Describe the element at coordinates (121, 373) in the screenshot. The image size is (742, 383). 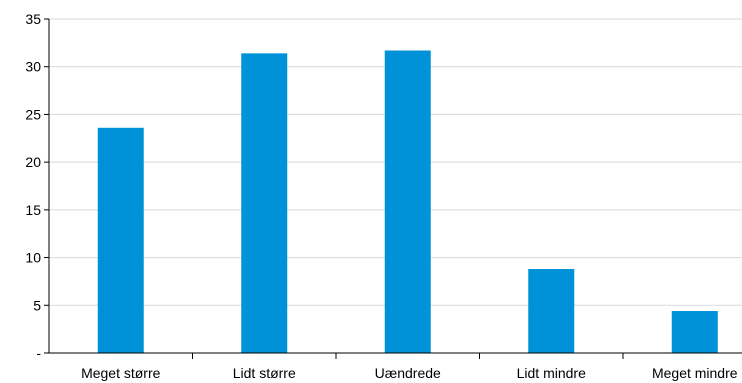
I see `x-category-label: Meget større` at that location.